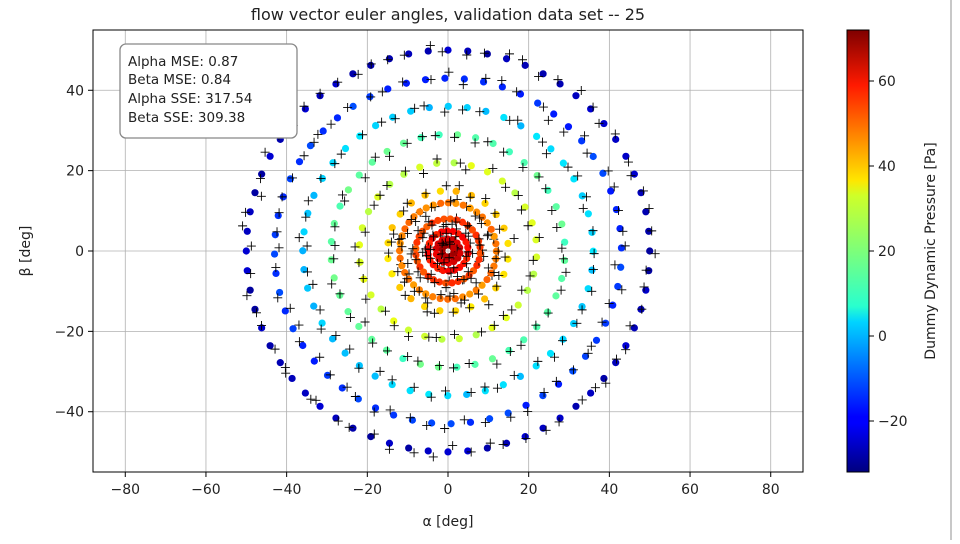 This screenshot has width=960, height=544. What do you see at coordinates (183, 62) in the screenshot?
I see `annotation-line: Alpha MSE: 0.87` at bounding box center [183, 62].